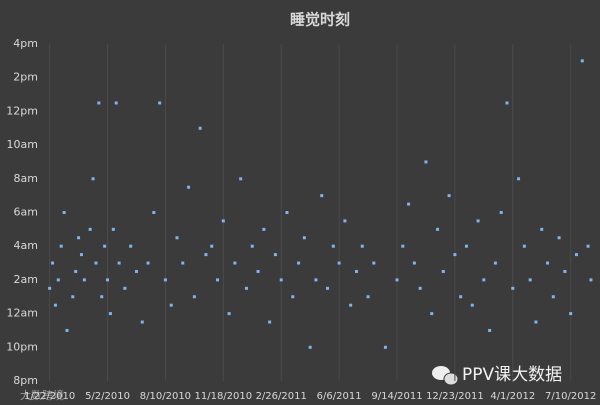  What do you see at coordinates (281, 396) in the screenshot?
I see `x-tick-label: 2/26/2011` at bounding box center [281, 396].